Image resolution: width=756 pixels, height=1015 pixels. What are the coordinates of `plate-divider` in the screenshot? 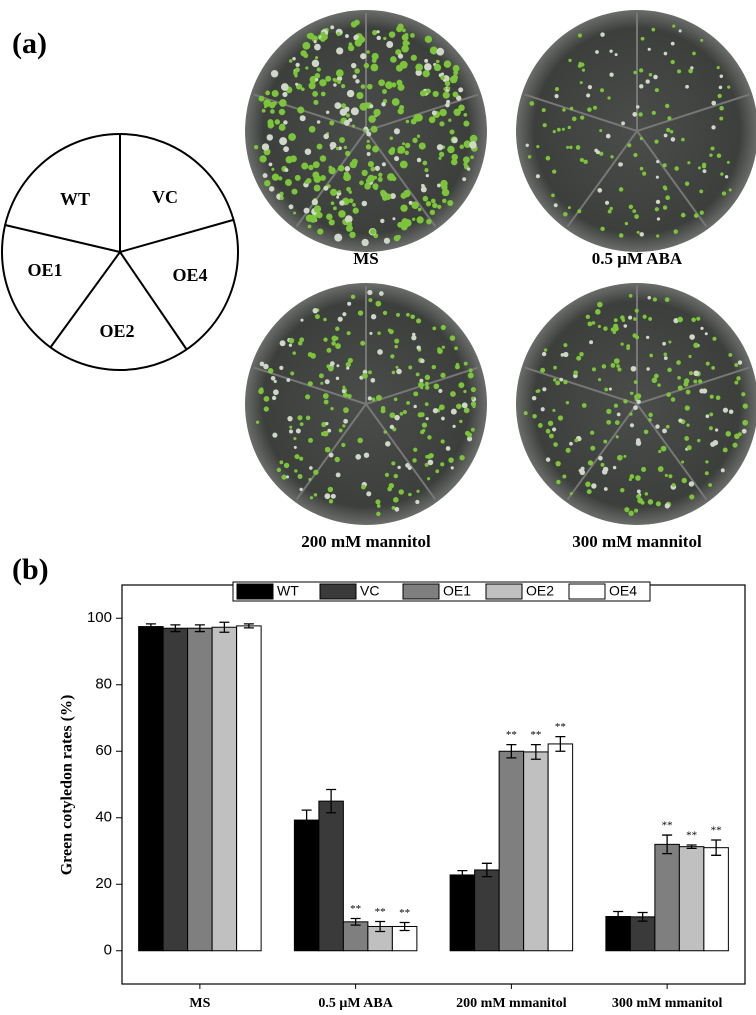 It's located at (693, 385).